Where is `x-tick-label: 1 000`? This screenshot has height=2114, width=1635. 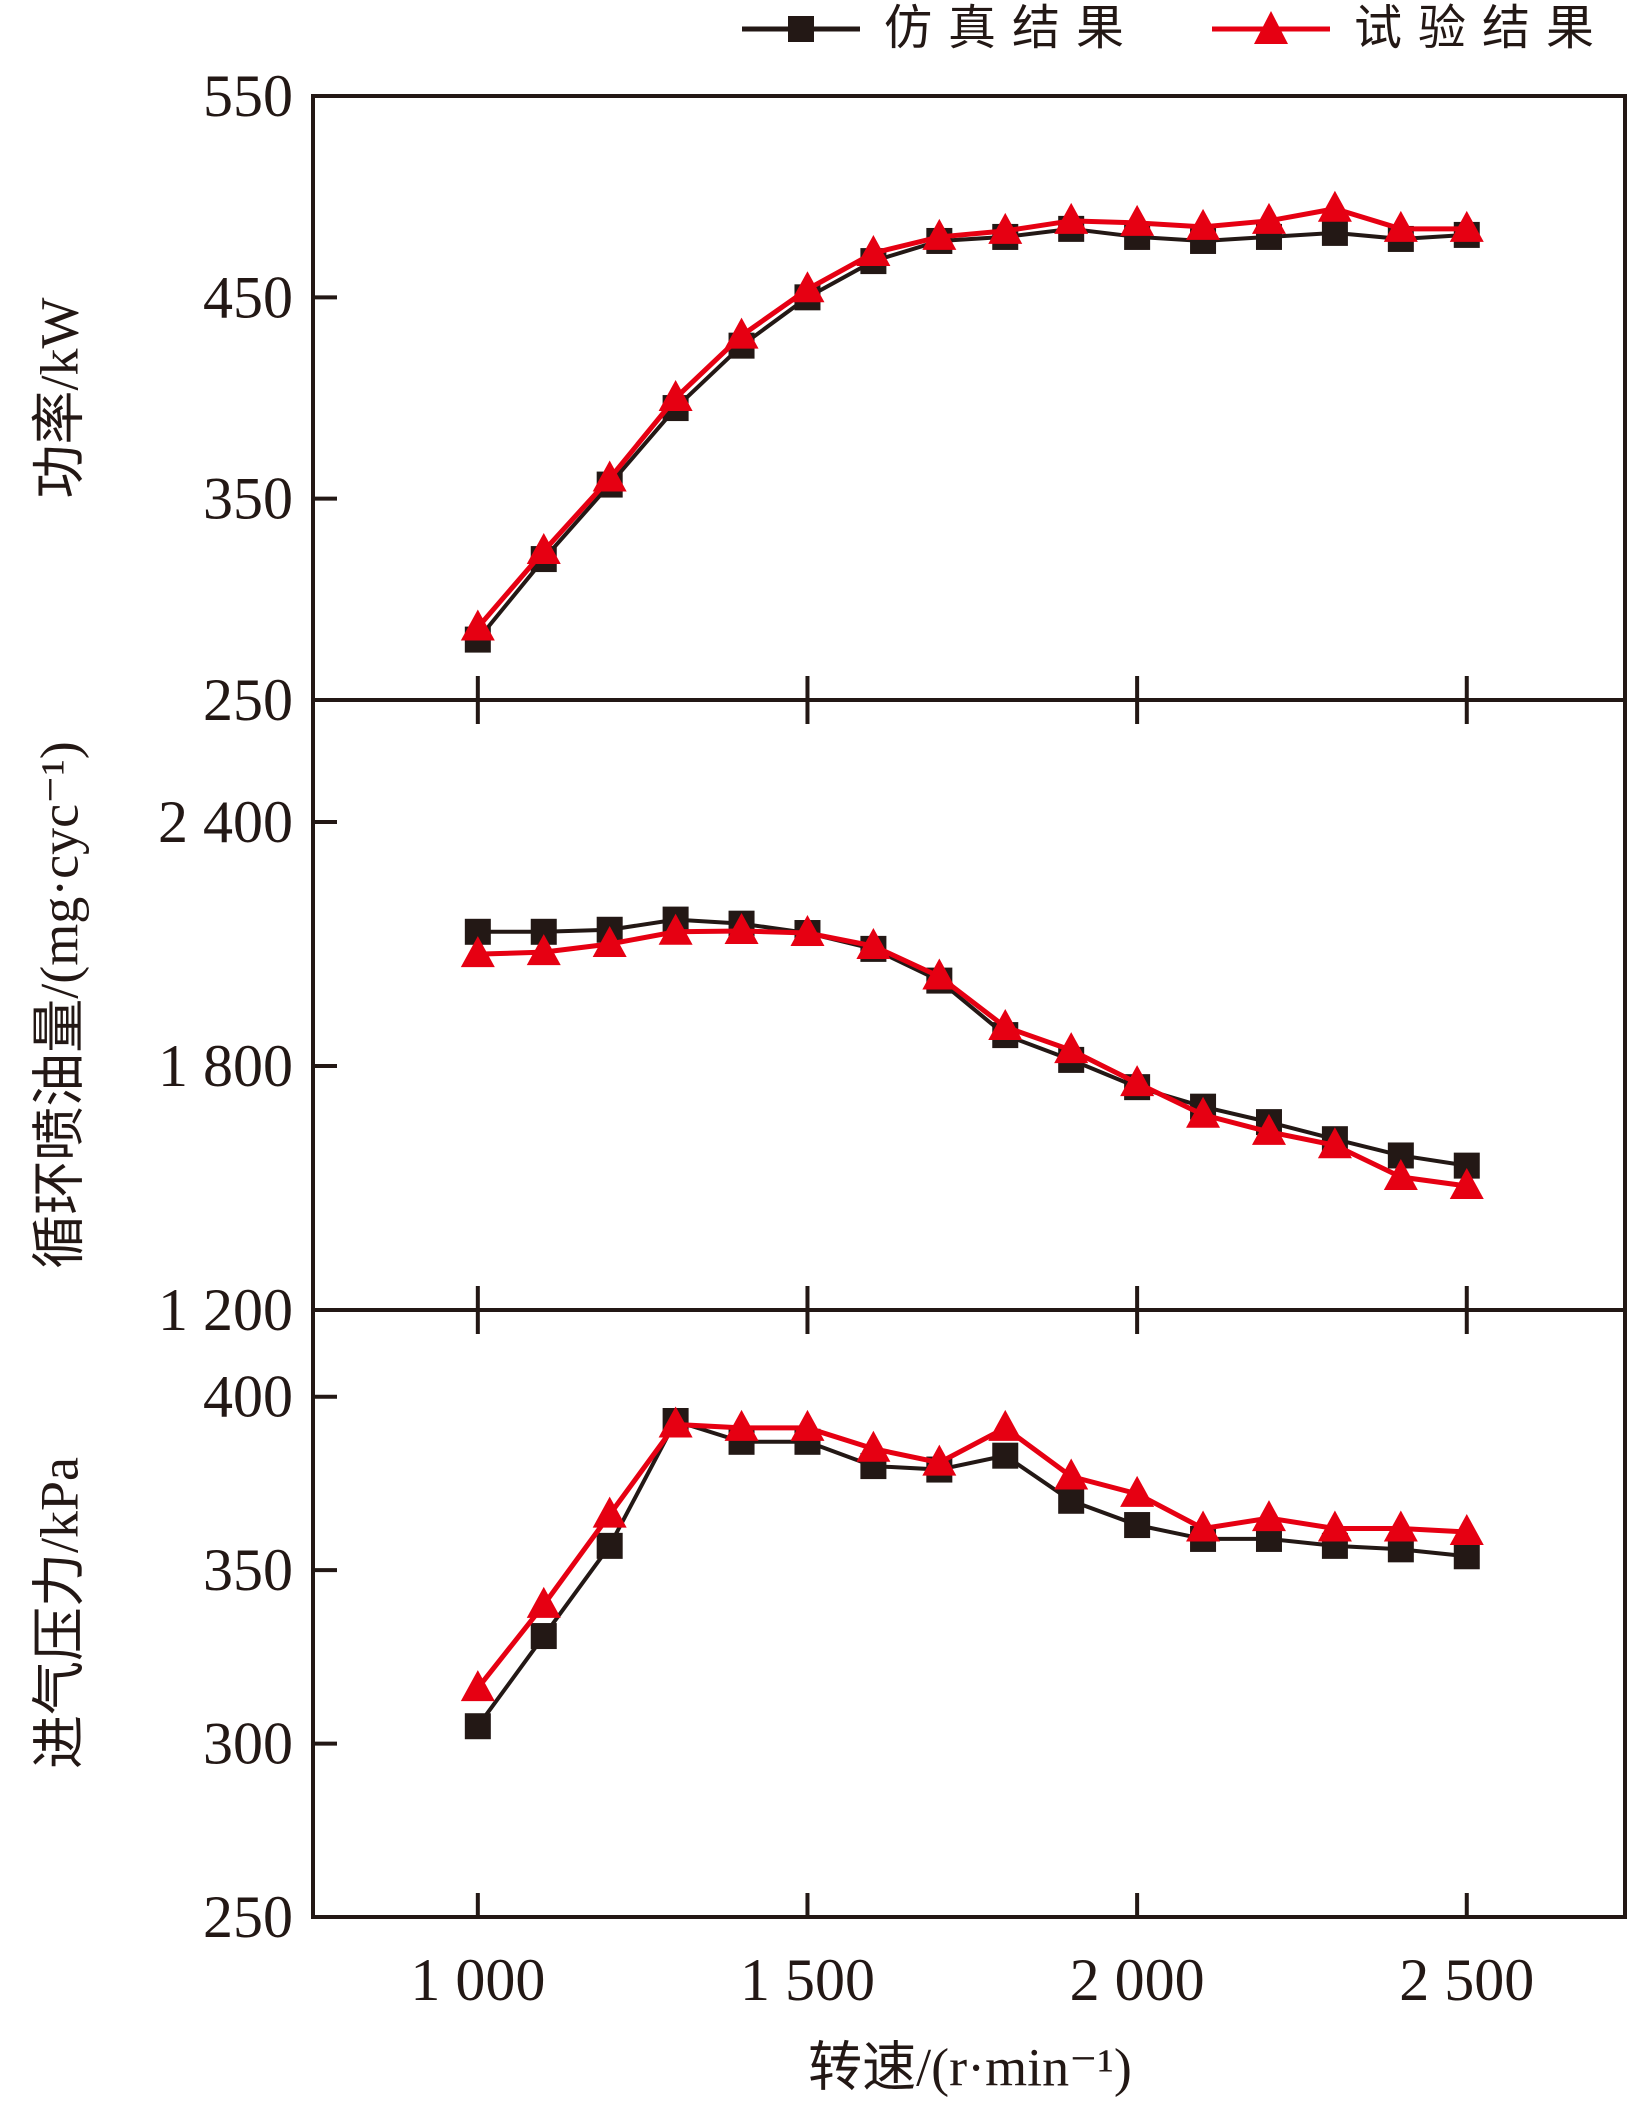
x-tick-label: 1 000 is located at coordinates (477, 1980).